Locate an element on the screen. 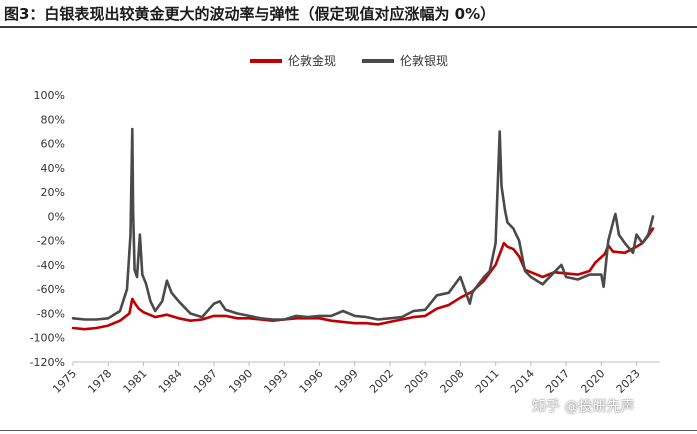 Image resolution: width=697 pixels, height=434 pixels. legend-swatch-gold is located at coordinates (266, 60).